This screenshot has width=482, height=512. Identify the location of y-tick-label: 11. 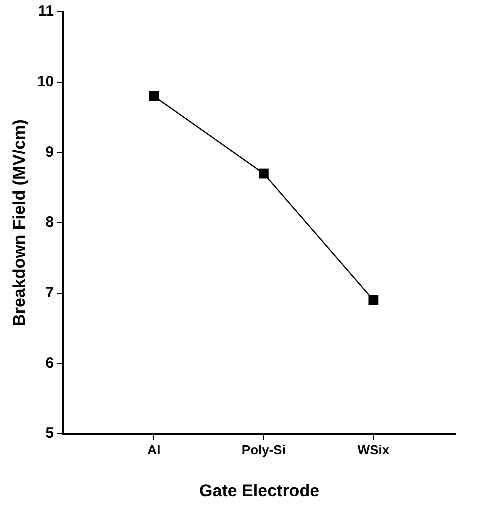
(46, 11).